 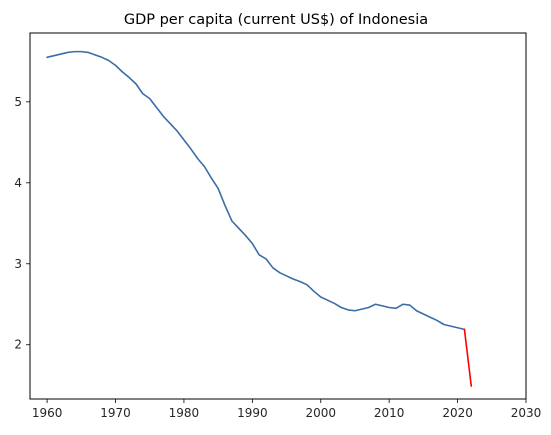 What do you see at coordinates (115, 413) in the screenshot?
I see `x-tick-label: 1970` at bounding box center [115, 413].